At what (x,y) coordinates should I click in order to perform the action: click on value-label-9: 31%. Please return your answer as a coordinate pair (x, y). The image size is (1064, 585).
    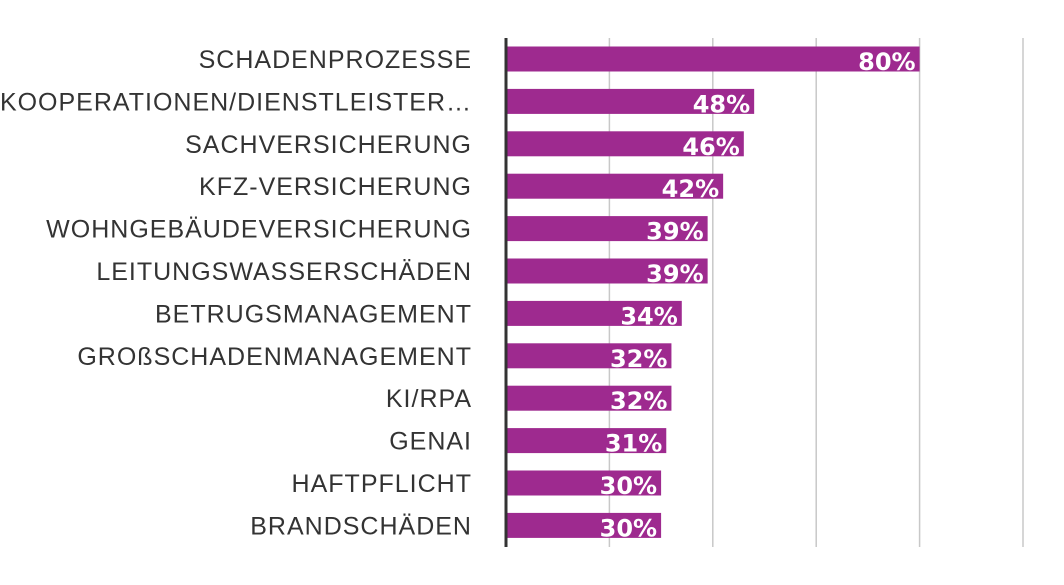
    Looking at the image, I should click on (633, 444).